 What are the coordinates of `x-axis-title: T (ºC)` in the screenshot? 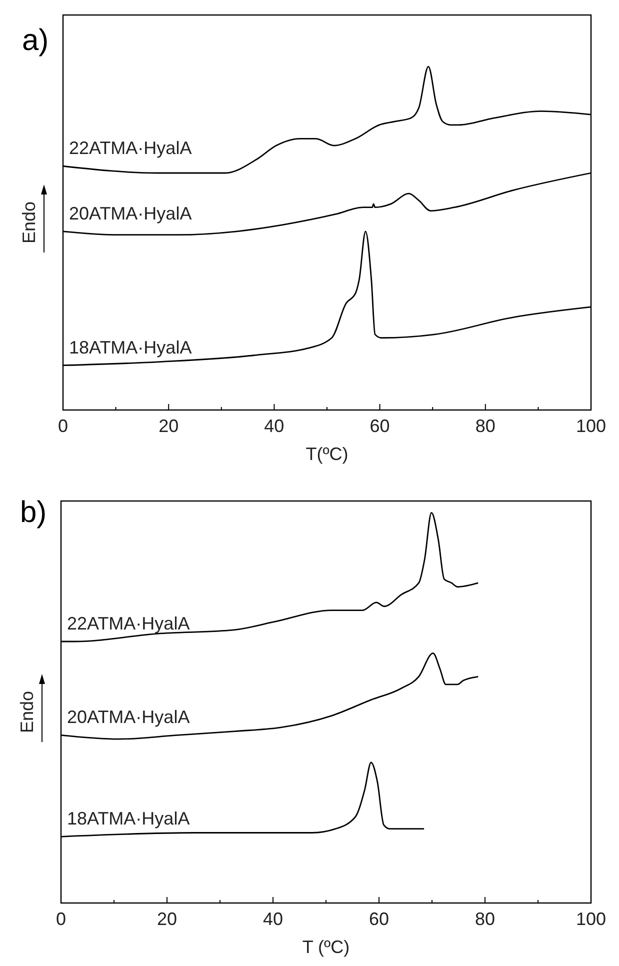 It's located at (326, 947).